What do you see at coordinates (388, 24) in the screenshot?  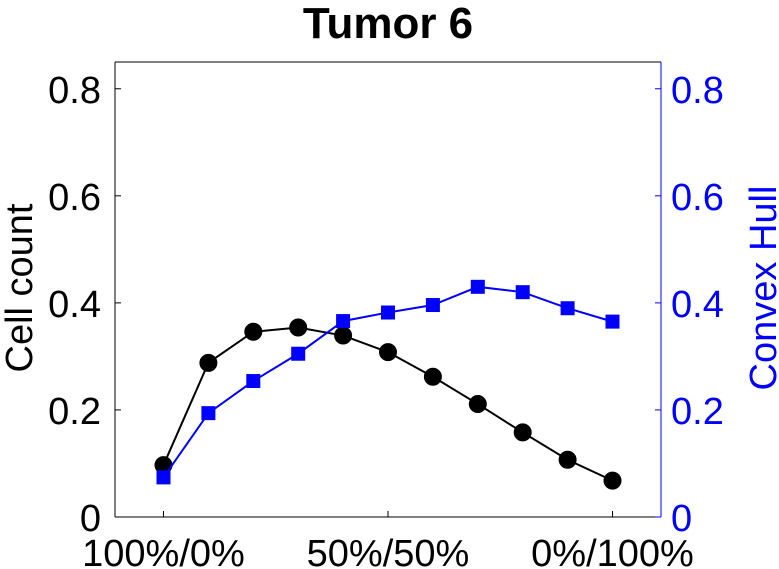 I see `chart-title: Tumor 6` at bounding box center [388, 24].